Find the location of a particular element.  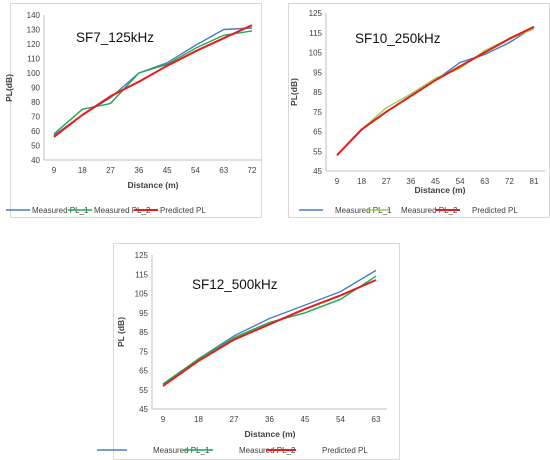

y-tick-label: 60 is located at coordinates (35, 131).